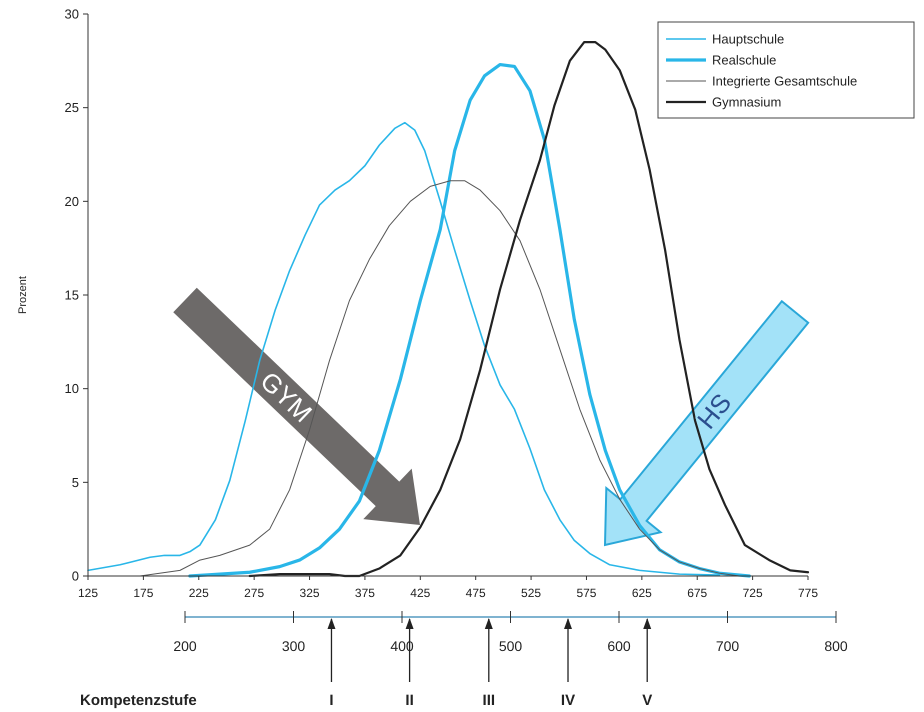  What do you see at coordinates (697, 593) in the screenshot?
I see `x-tick-label: 675` at bounding box center [697, 593].